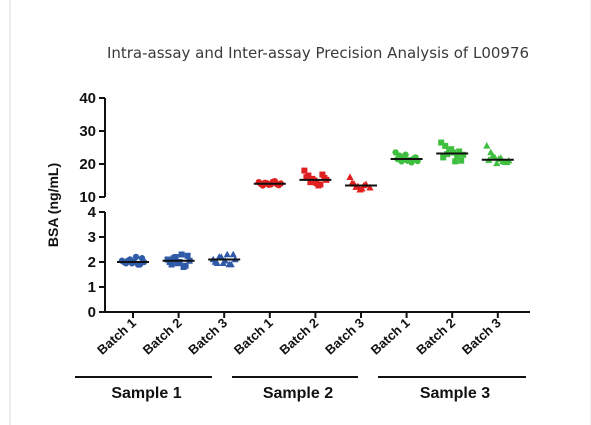  Describe the element at coordinates (53, 205) in the screenshot. I see `y-axis-label: BSA (ng/mL)` at that location.